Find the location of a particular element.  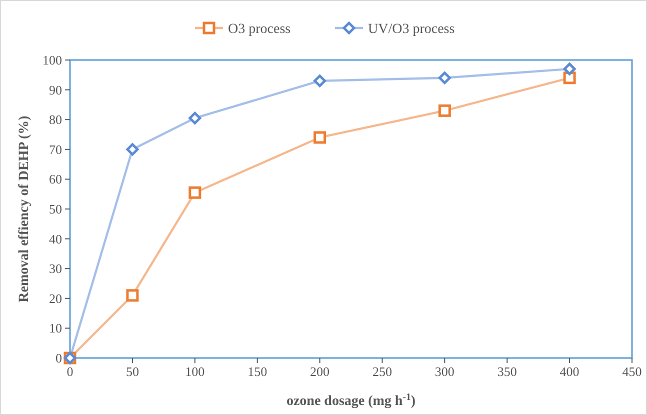

x-tick-label: 200 is located at coordinates (320, 371).